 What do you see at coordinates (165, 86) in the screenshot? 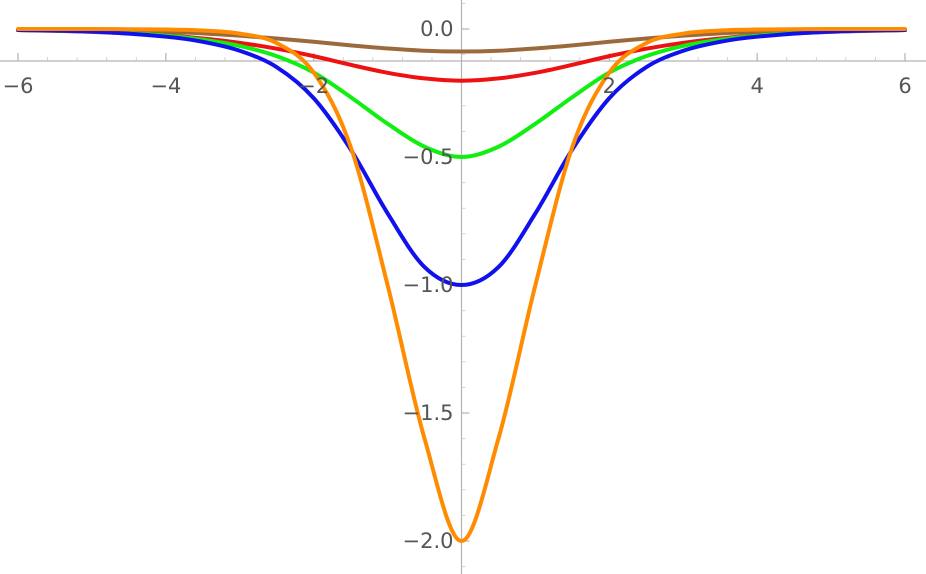
I see `x-tick-label: −4` at bounding box center [165, 86].